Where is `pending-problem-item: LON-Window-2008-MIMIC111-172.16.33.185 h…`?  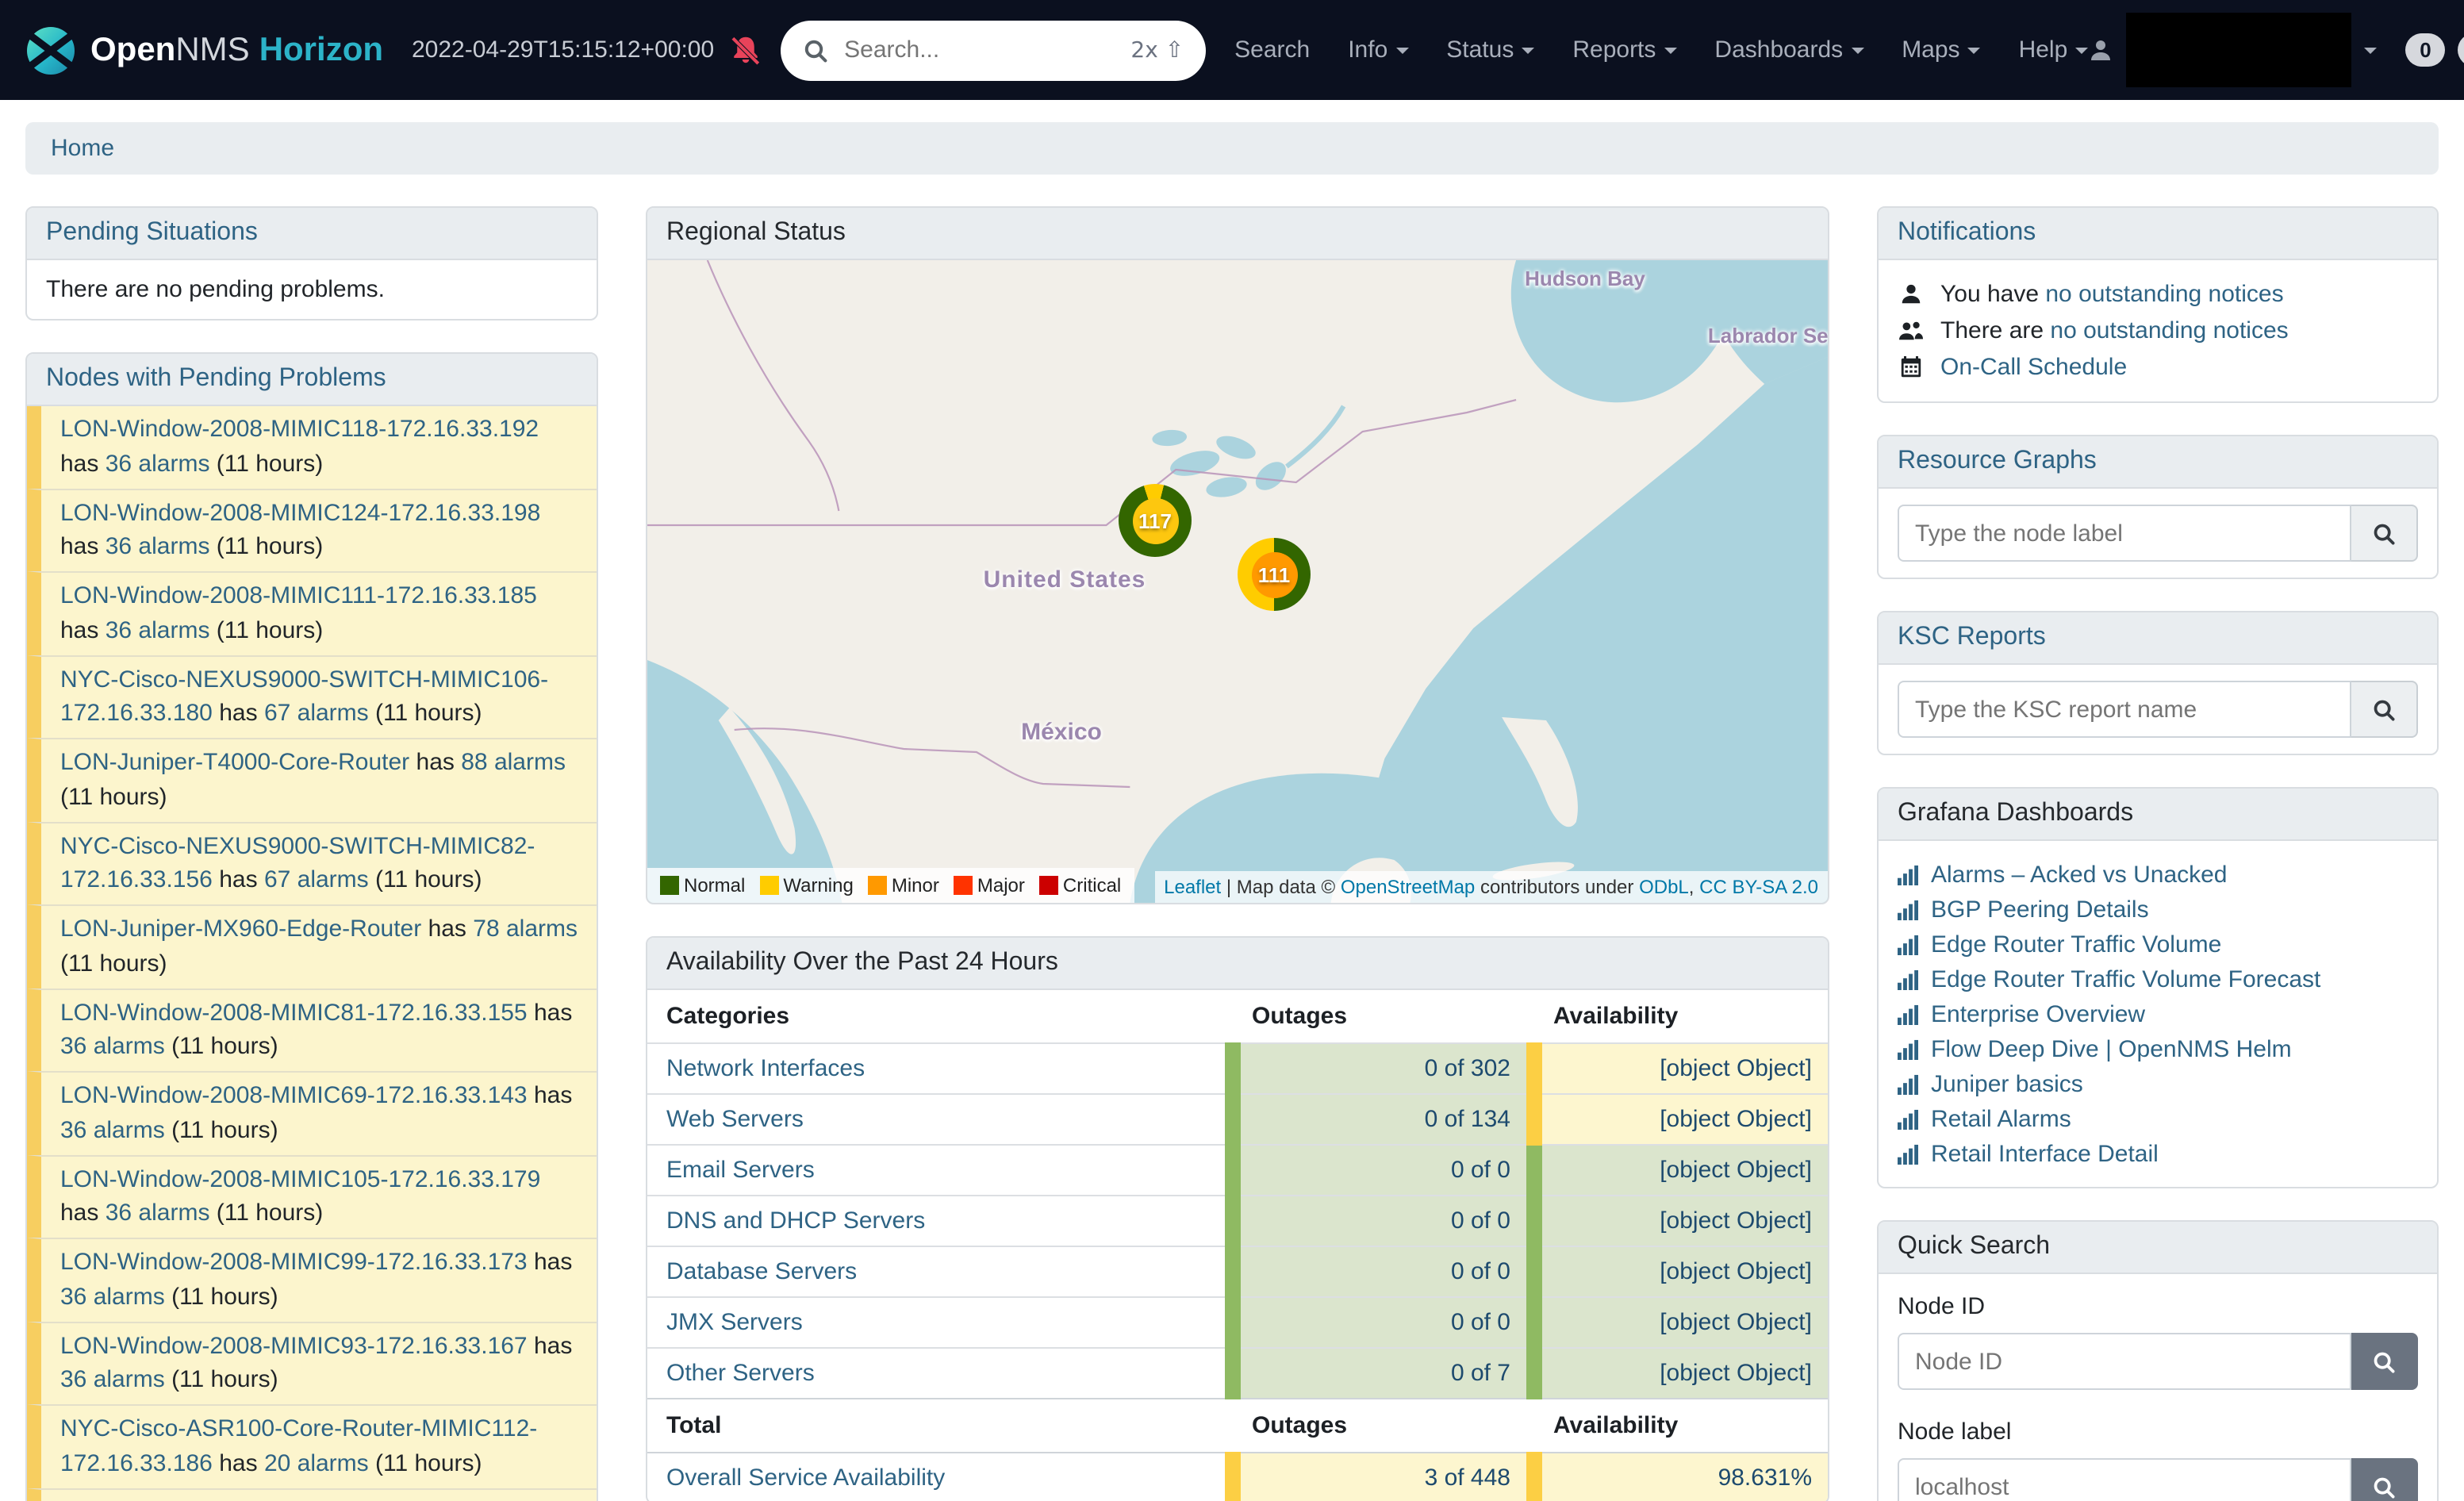
pending-problem-item: LON-Window-2008-MIMIC111-172.16.33.185 h… is located at coordinates (312, 613).